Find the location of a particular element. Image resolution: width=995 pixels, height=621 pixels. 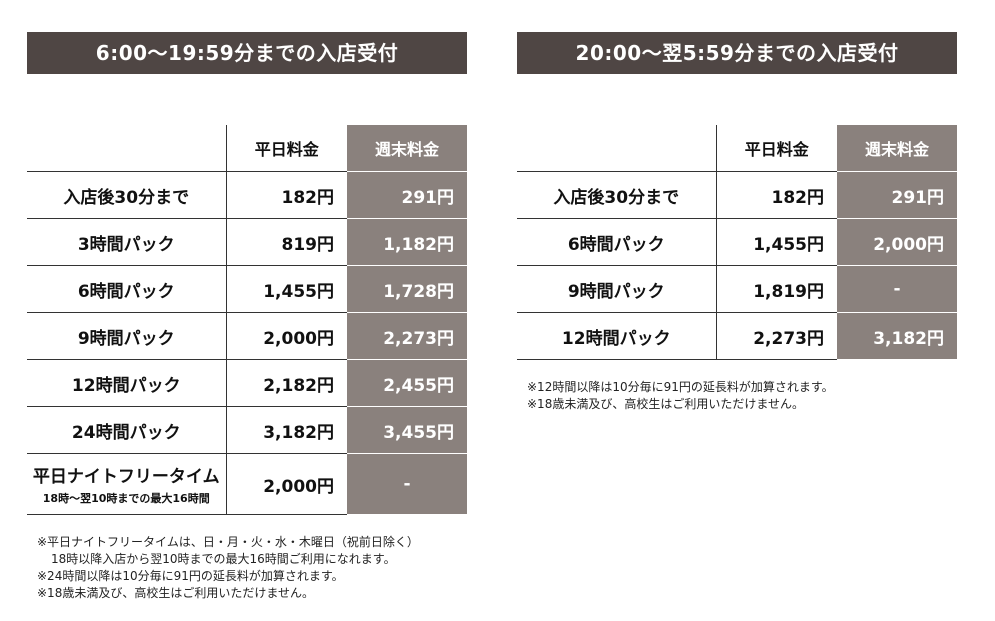

table-row: 24時間パック 3,182円 3,455円 is located at coordinates (247, 430).